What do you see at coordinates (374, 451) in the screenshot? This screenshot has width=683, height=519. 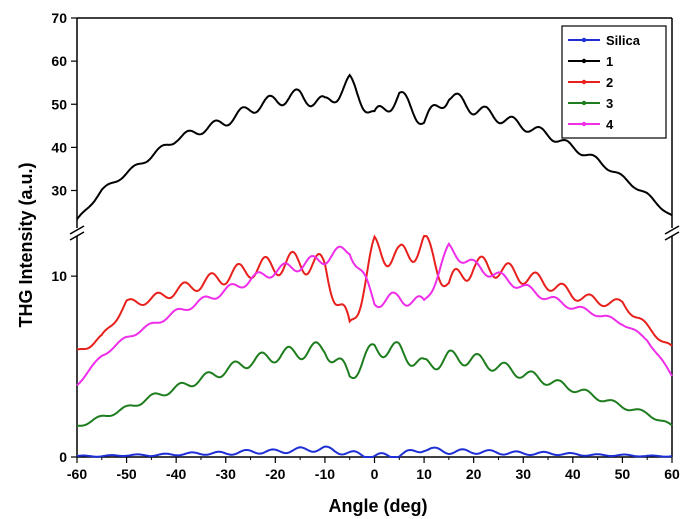 I see `series-line-silica` at bounding box center [374, 451].